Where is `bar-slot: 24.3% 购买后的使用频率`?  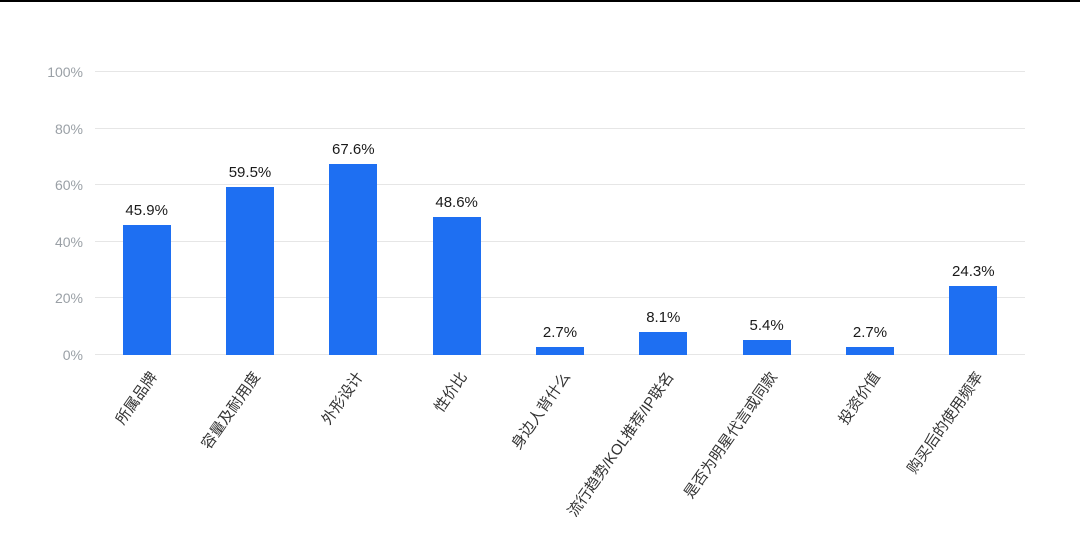
bar-slot: 24.3% 购买后的使用频率 is located at coordinates (964, 274).